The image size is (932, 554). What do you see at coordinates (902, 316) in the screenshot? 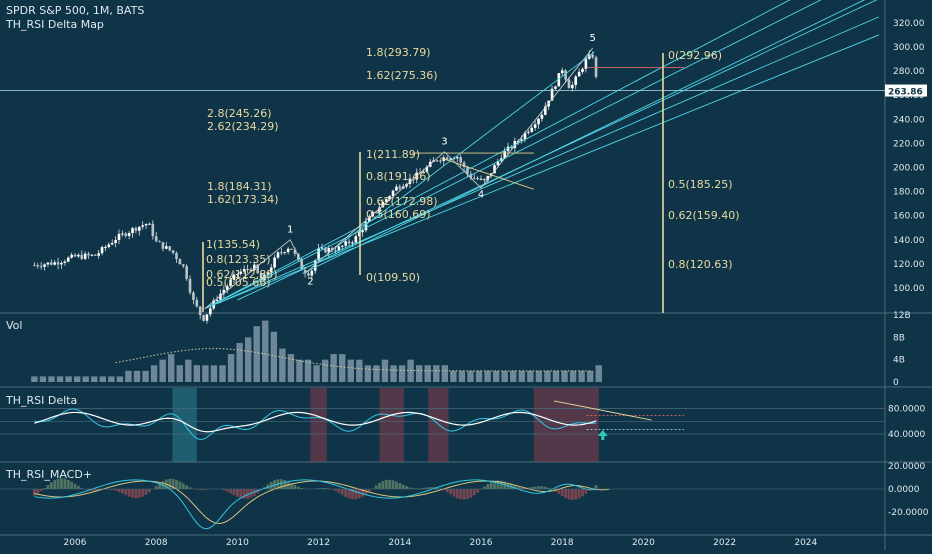
I see `volume-tick-label: 12B` at bounding box center [902, 316].